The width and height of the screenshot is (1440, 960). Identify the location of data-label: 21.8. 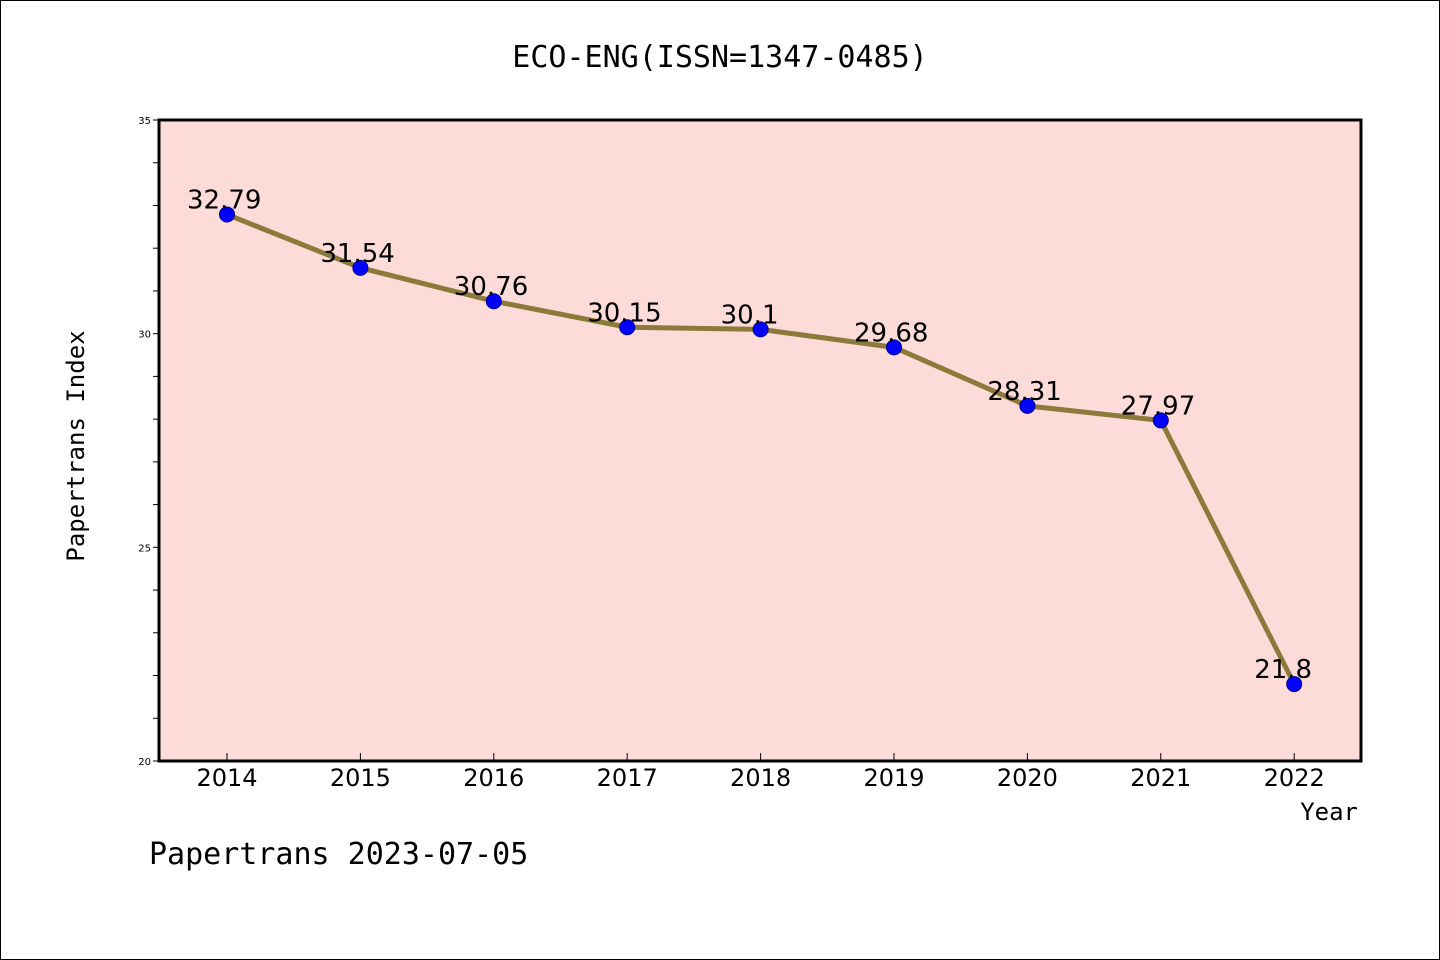
(1283, 670).